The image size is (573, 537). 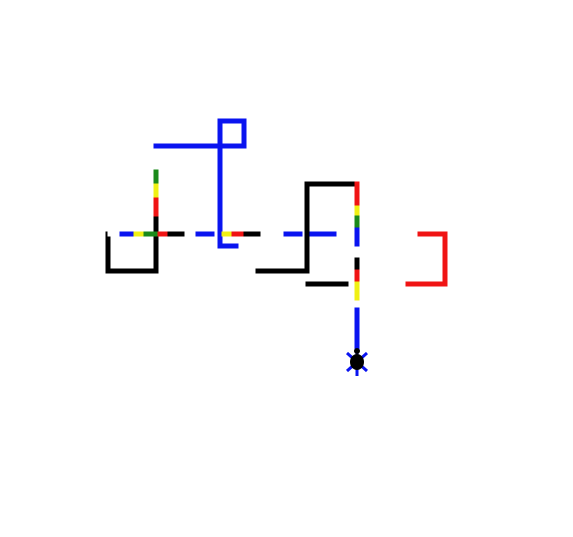 What do you see at coordinates (307, 227) in the screenshot?
I see `path-black-step` at bounding box center [307, 227].